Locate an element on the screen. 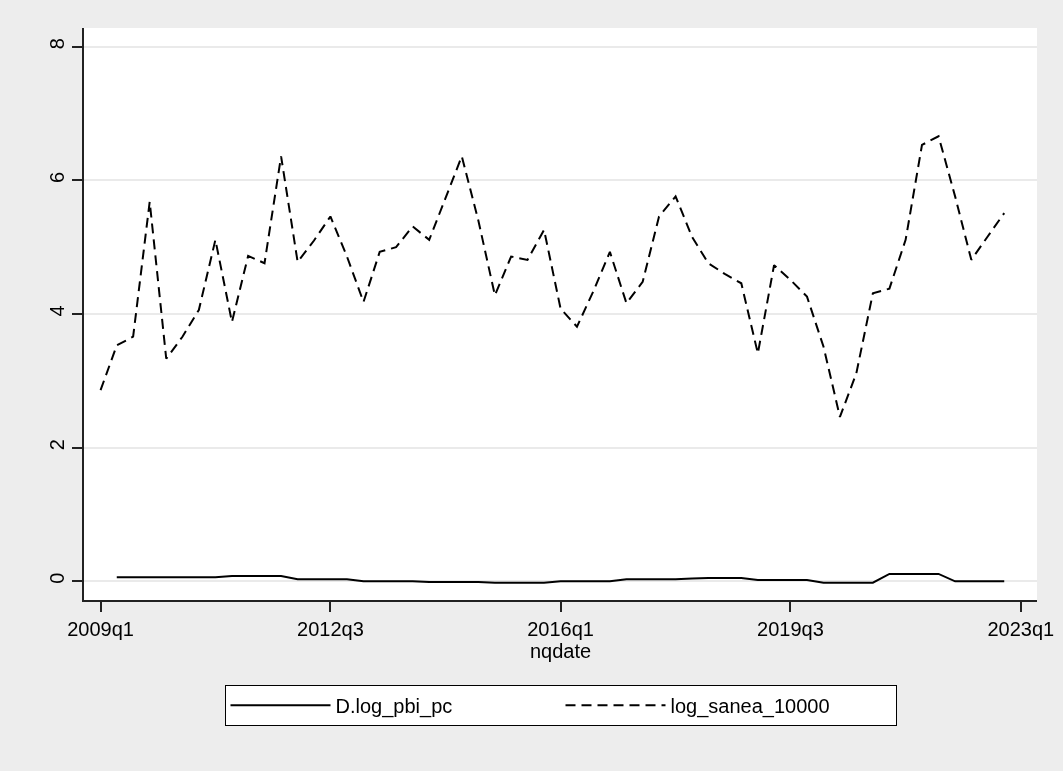  x-tick-label: 2016q1 is located at coordinates (560, 628).